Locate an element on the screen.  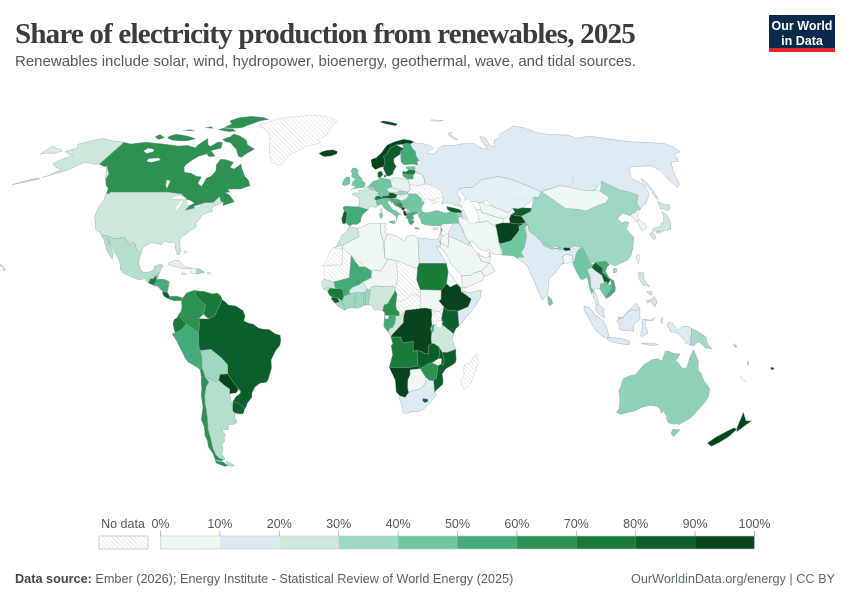
svg-text: 60% is located at coordinates (516, 524).